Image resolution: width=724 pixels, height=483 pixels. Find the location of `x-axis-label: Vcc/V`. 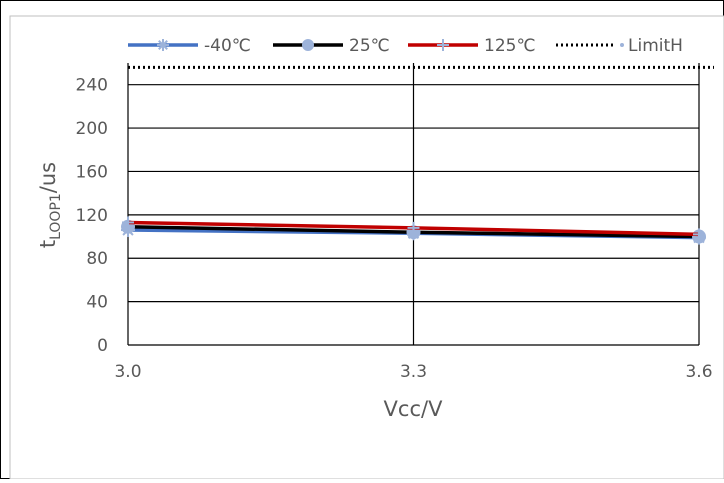

x-axis-label: Vcc/V is located at coordinates (414, 409).